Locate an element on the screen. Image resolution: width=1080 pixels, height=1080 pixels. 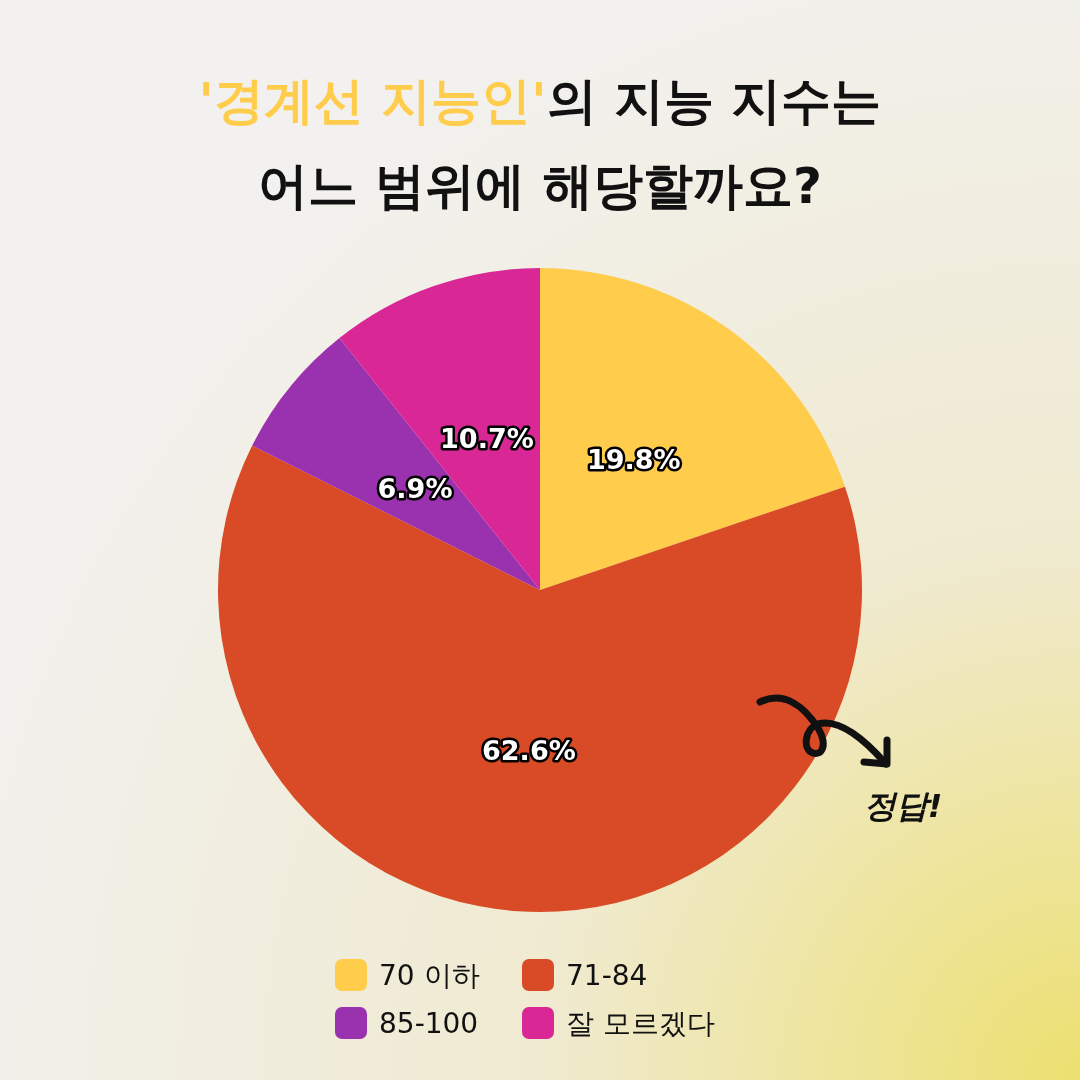
text: 정답! is located at coordinates (903, 806).